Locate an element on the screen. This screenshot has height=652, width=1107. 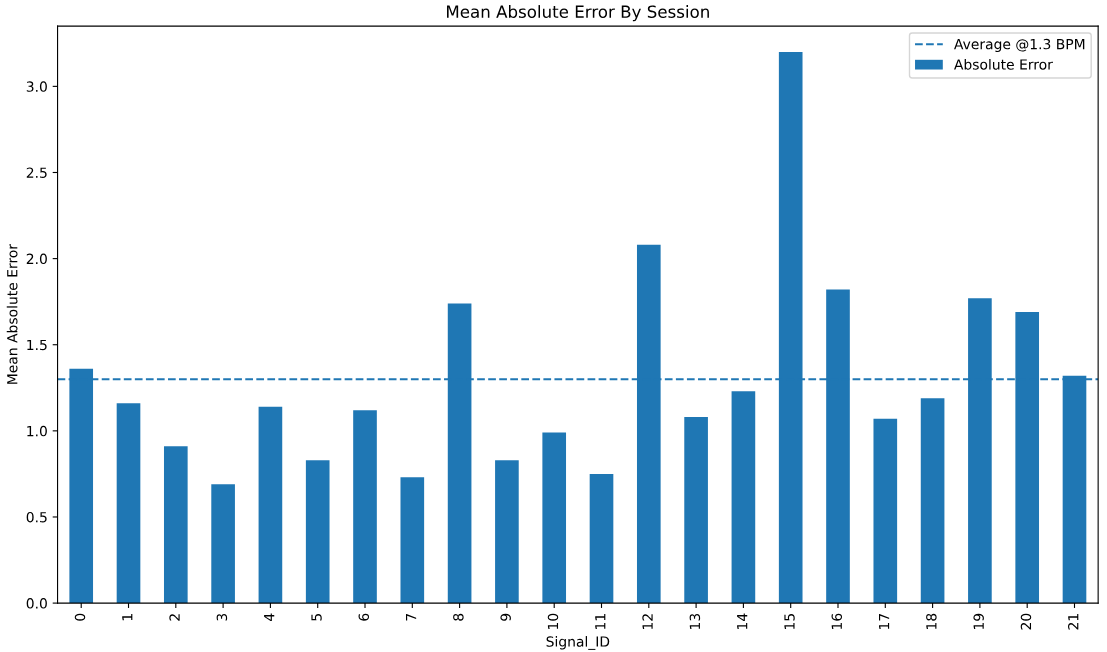
y-tick-label: 2.5 is located at coordinates (36, 172).